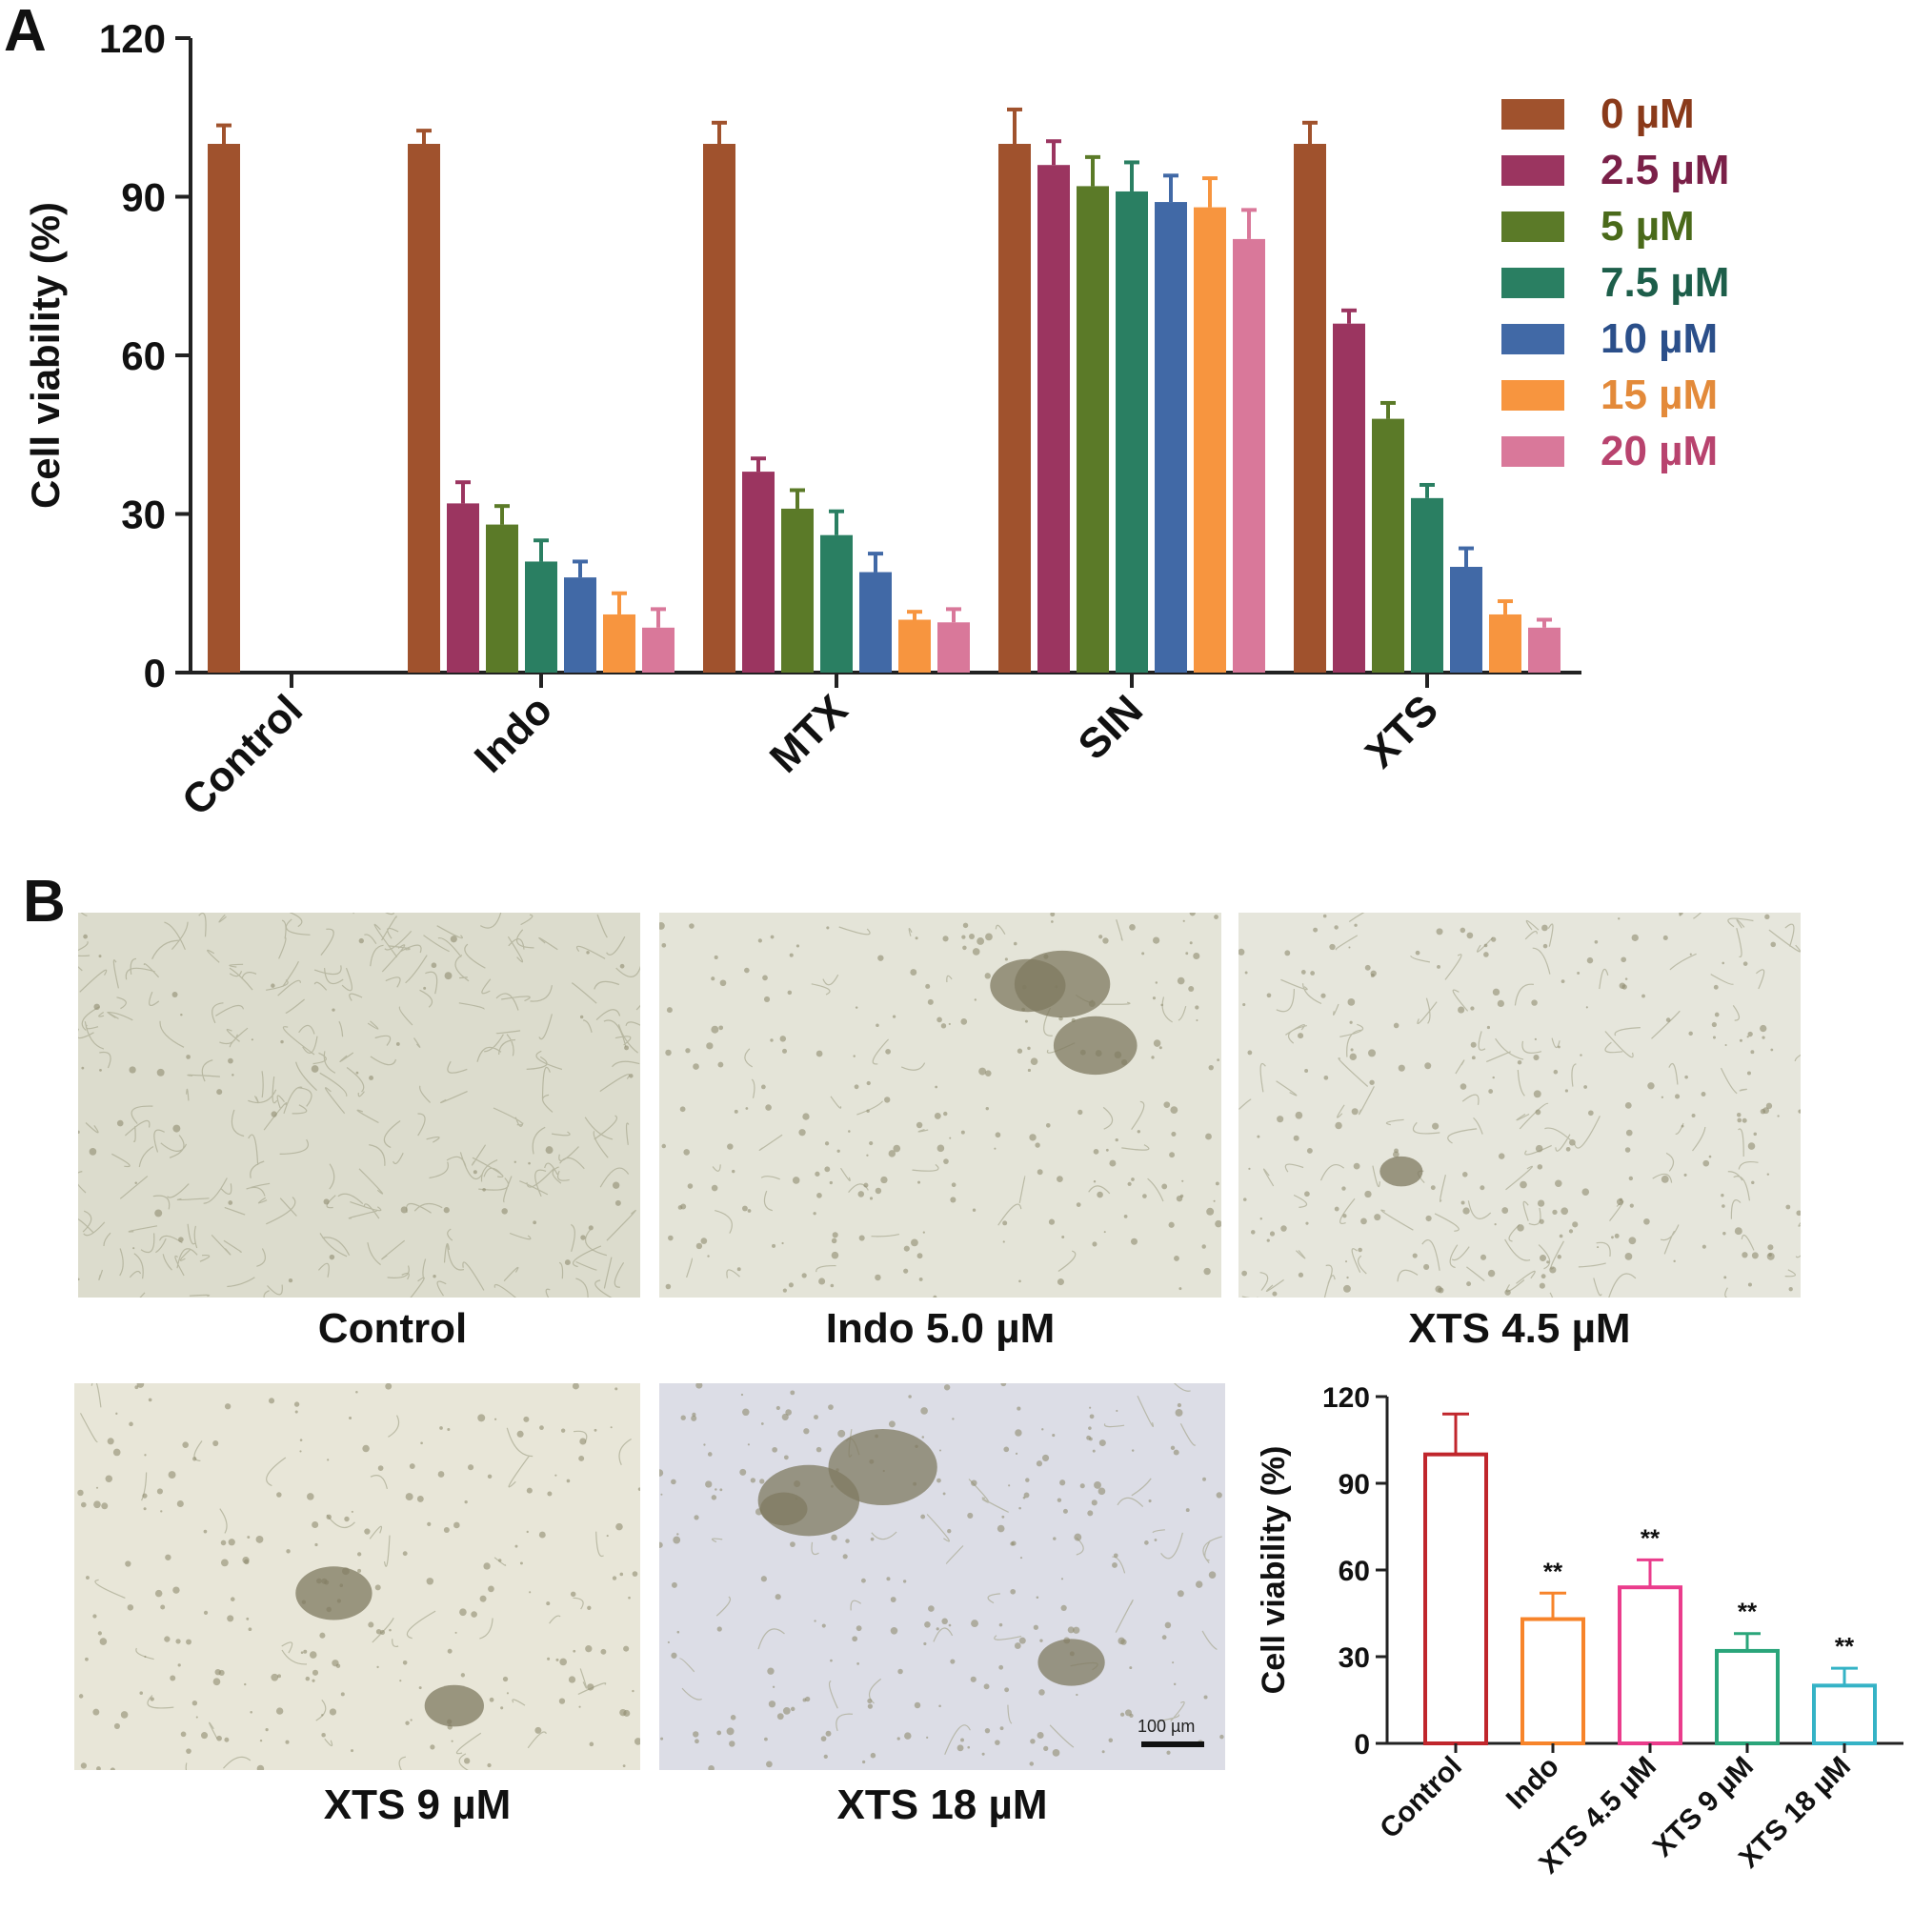 This screenshot has height=1932, width=1913. I want to click on scale-bar-label: 100 µm, so click(1167, 1727).